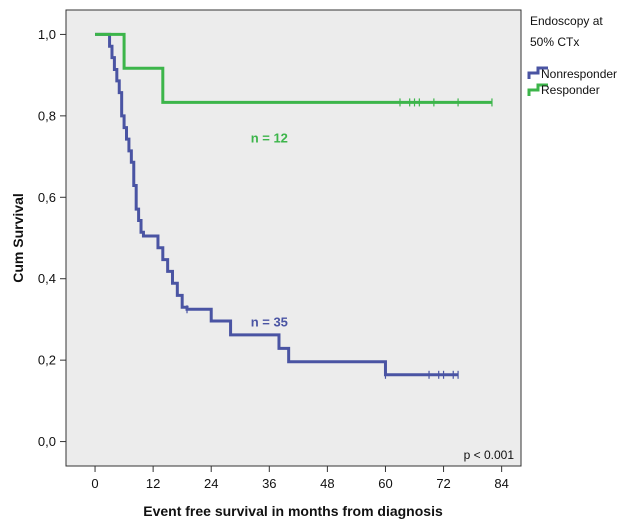  Describe the element at coordinates (211, 483) in the screenshot. I see `x-tick-label: 24` at that location.